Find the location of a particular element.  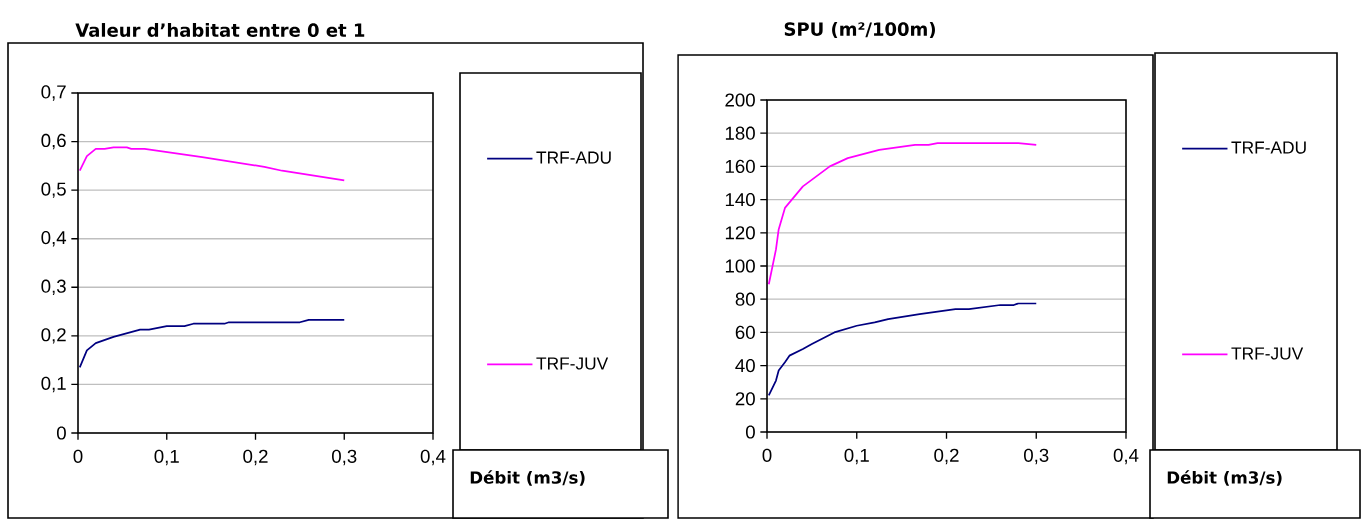

y-tick-label: 0,6 is located at coordinates (53, 141).